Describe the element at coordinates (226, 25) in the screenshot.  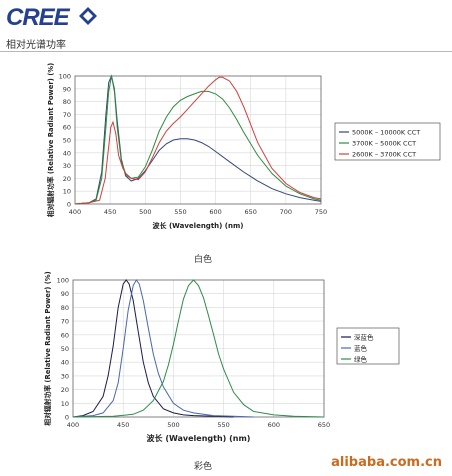
I see `header: CREE 相对光谱功率` at that location.